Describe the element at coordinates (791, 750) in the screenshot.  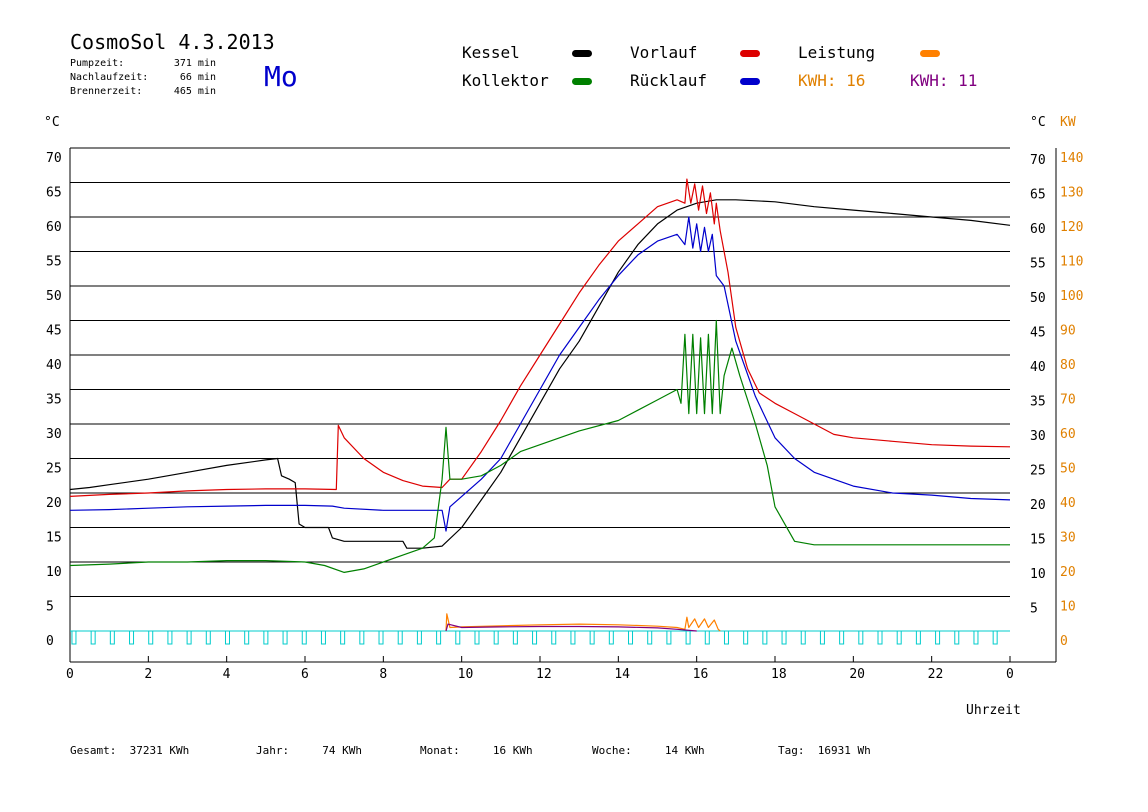
I see `footer-label: Tag:` at that location.